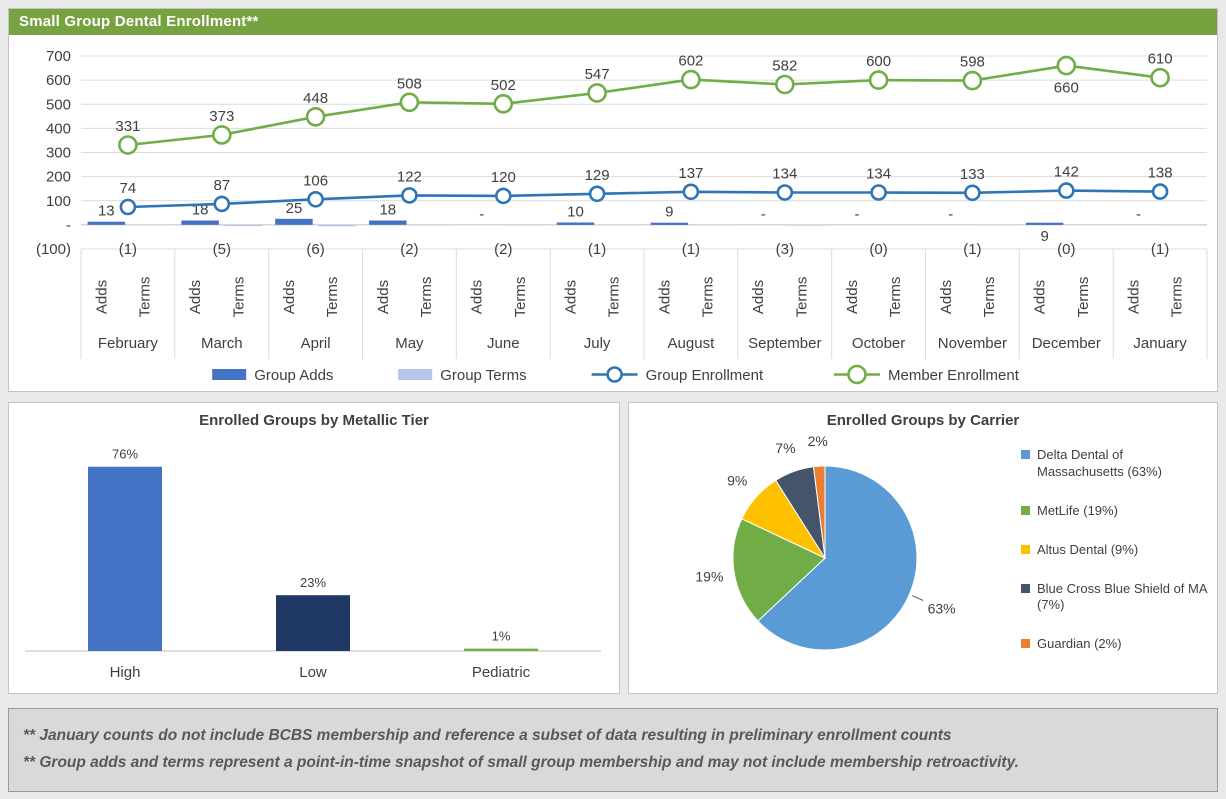 Image resolution: width=1226 pixels, height=799 pixels. What do you see at coordinates (613, 22) in the screenshot?
I see `enrollment-panel-header: Small Group Dental Enrollment**` at bounding box center [613, 22].